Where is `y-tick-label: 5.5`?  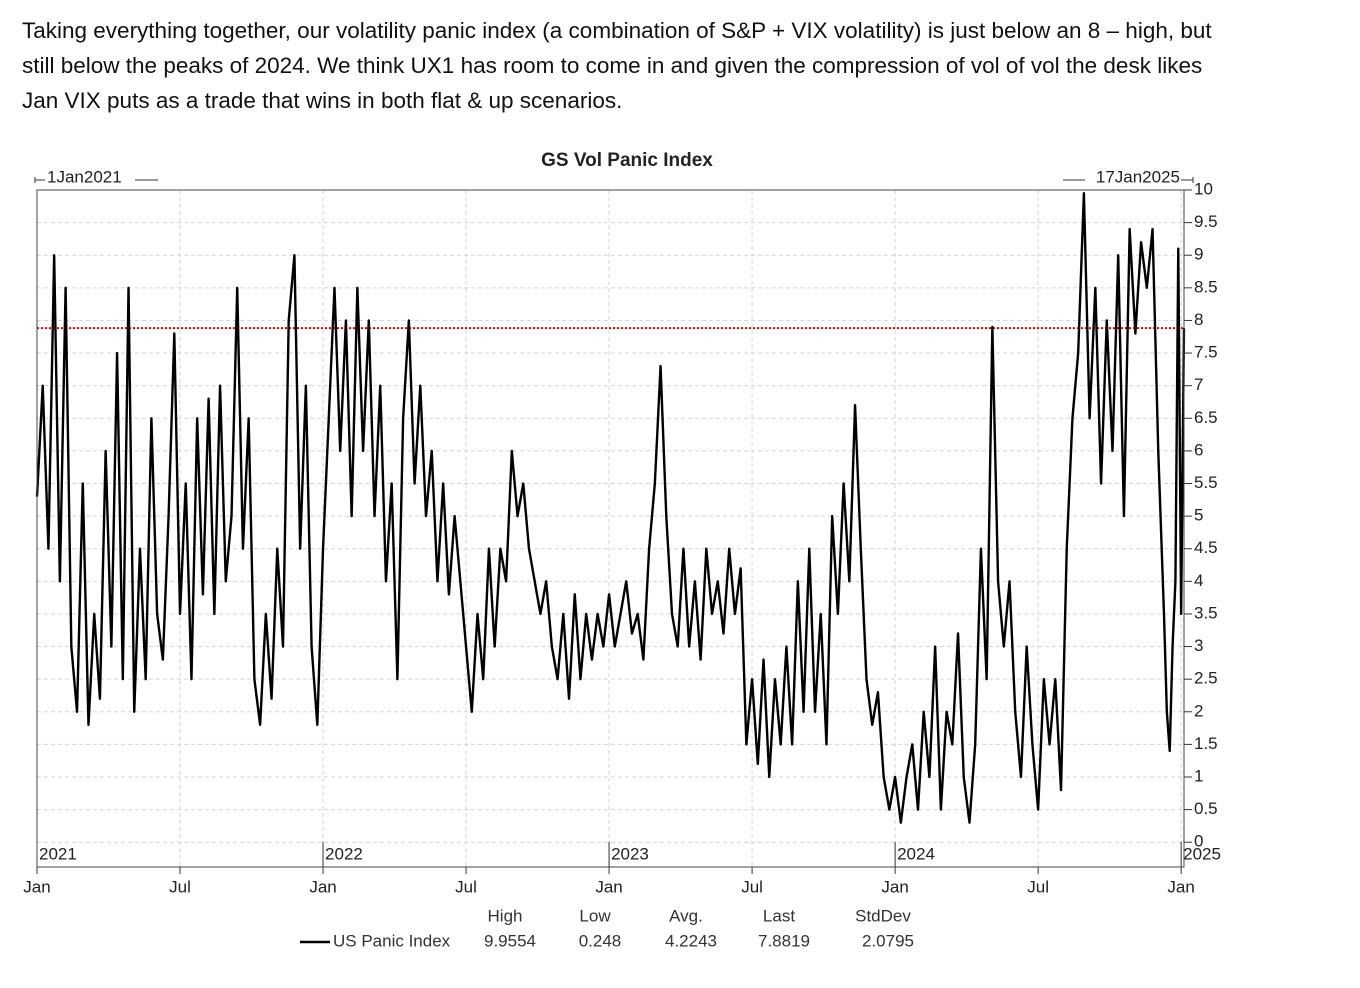
y-tick-label: 5.5 is located at coordinates (1206, 482).